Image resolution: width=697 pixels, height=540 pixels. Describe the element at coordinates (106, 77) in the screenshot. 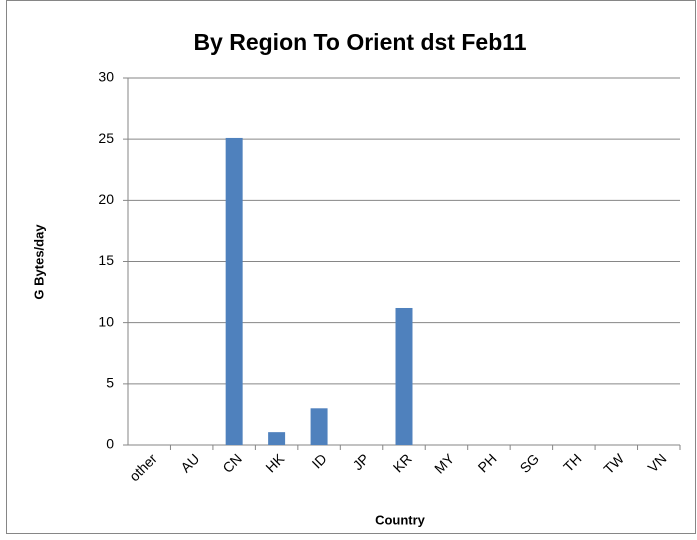

I see `y-tick-label: 30` at that location.